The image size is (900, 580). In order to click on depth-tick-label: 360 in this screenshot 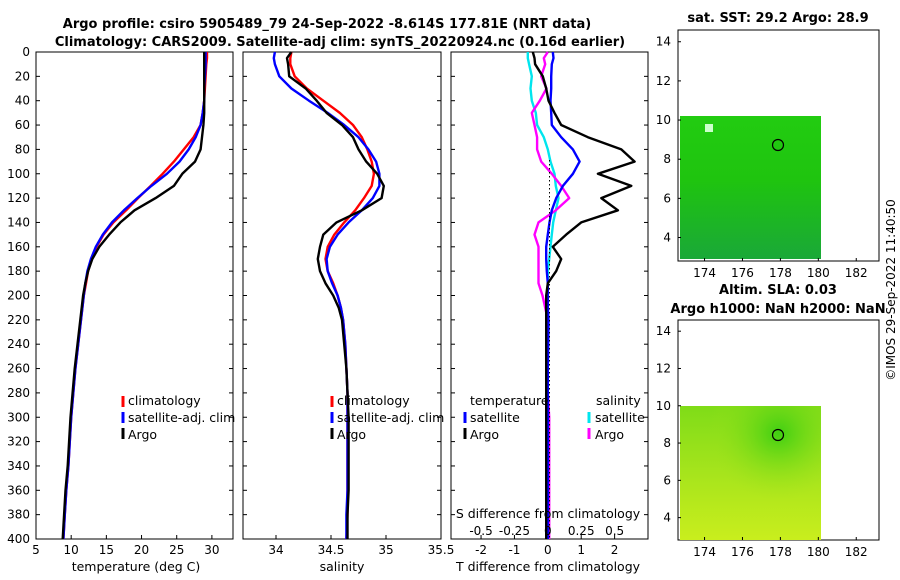, I will do `click(18, 490)`.